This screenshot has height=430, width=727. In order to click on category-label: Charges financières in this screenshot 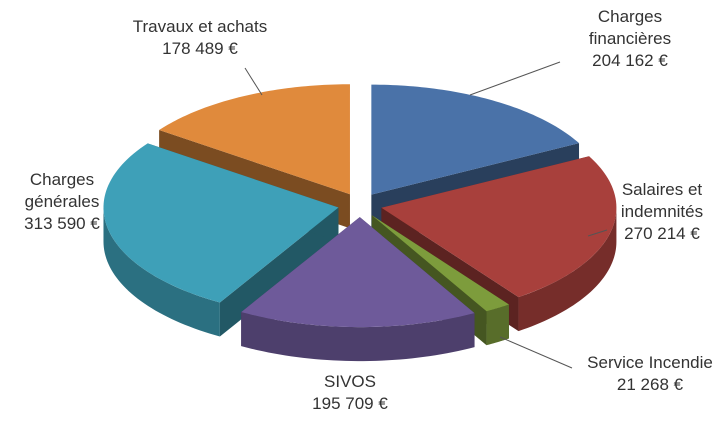, I will do `click(630, 27)`.